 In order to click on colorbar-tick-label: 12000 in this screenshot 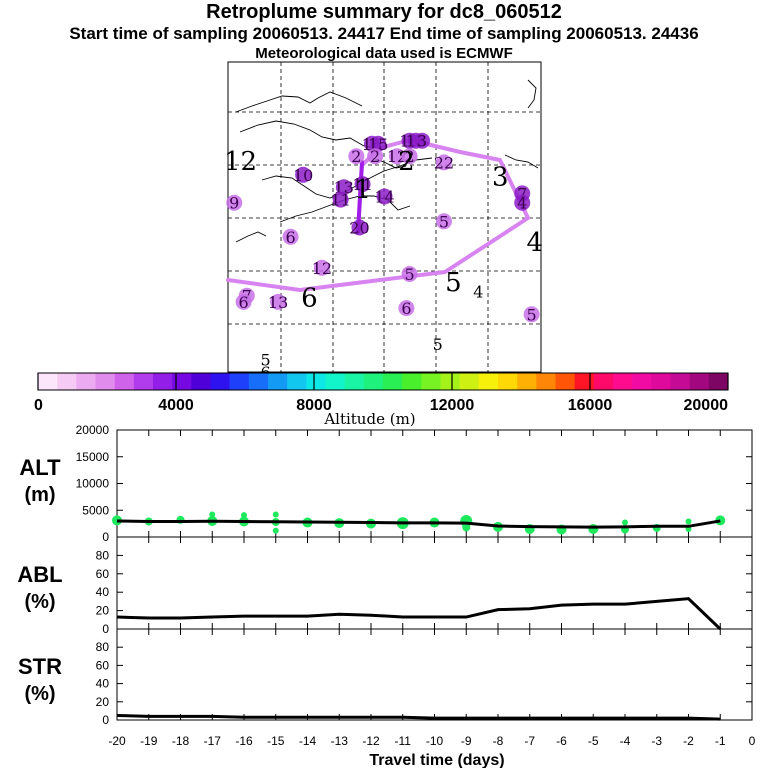, I will do `click(452, 405)`.